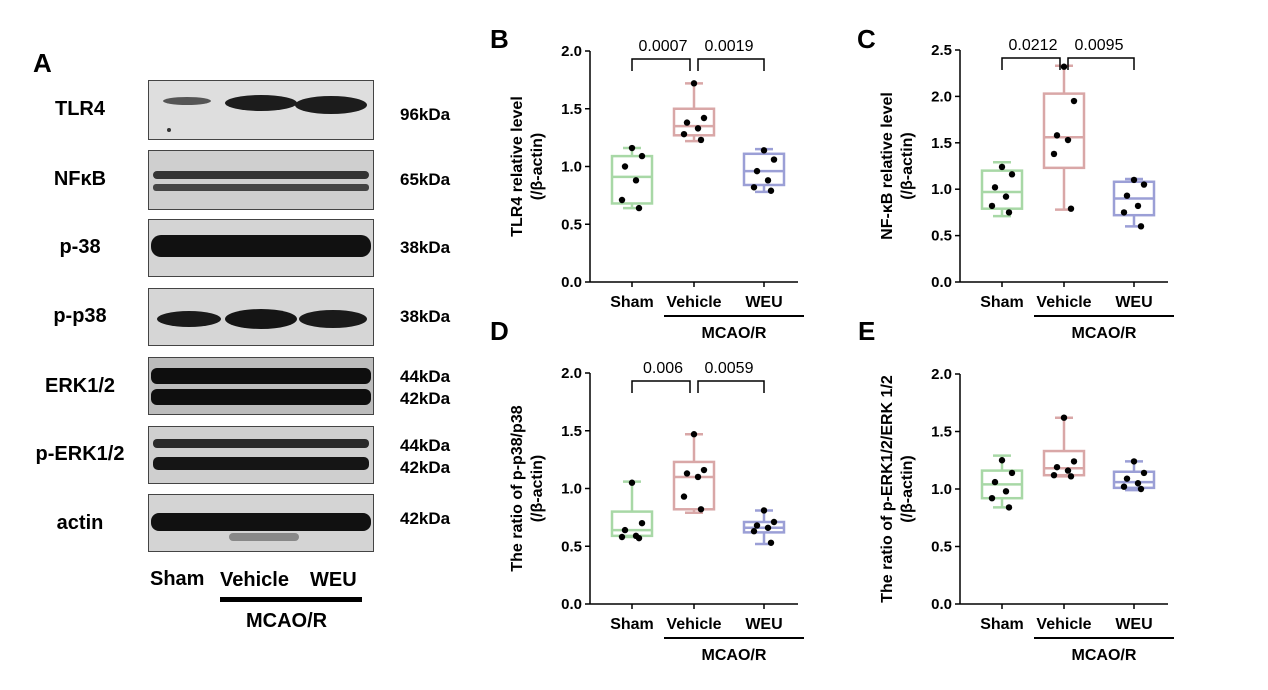  I want to click on kda-label-pp38: 38kDa, so click(425, 316).